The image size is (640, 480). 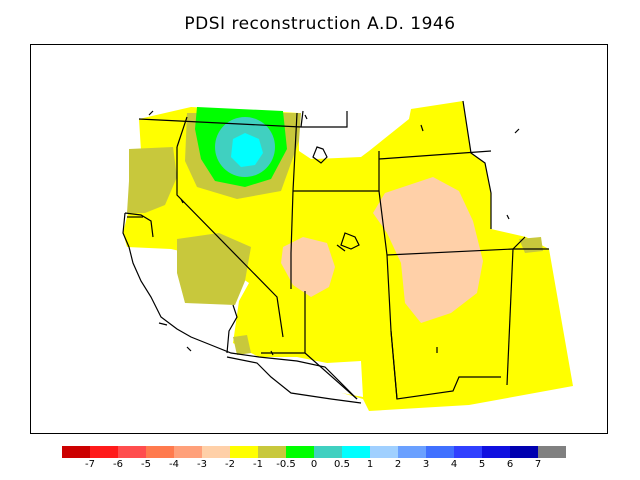 What do you see at coordinates (247, 150) in the screenshot?
I see `pdsi-region-cyan` at bounding box center [247, 150].